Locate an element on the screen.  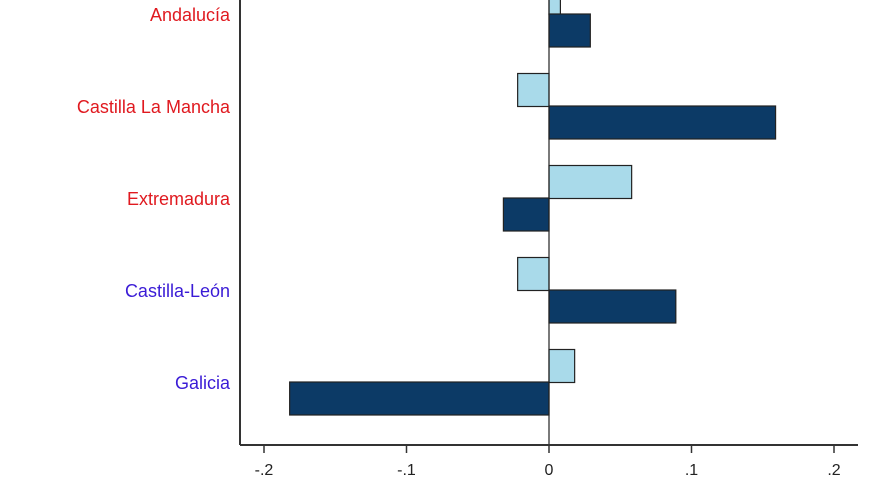
x-tick-label: 0 is located at coordinates (549, 470).